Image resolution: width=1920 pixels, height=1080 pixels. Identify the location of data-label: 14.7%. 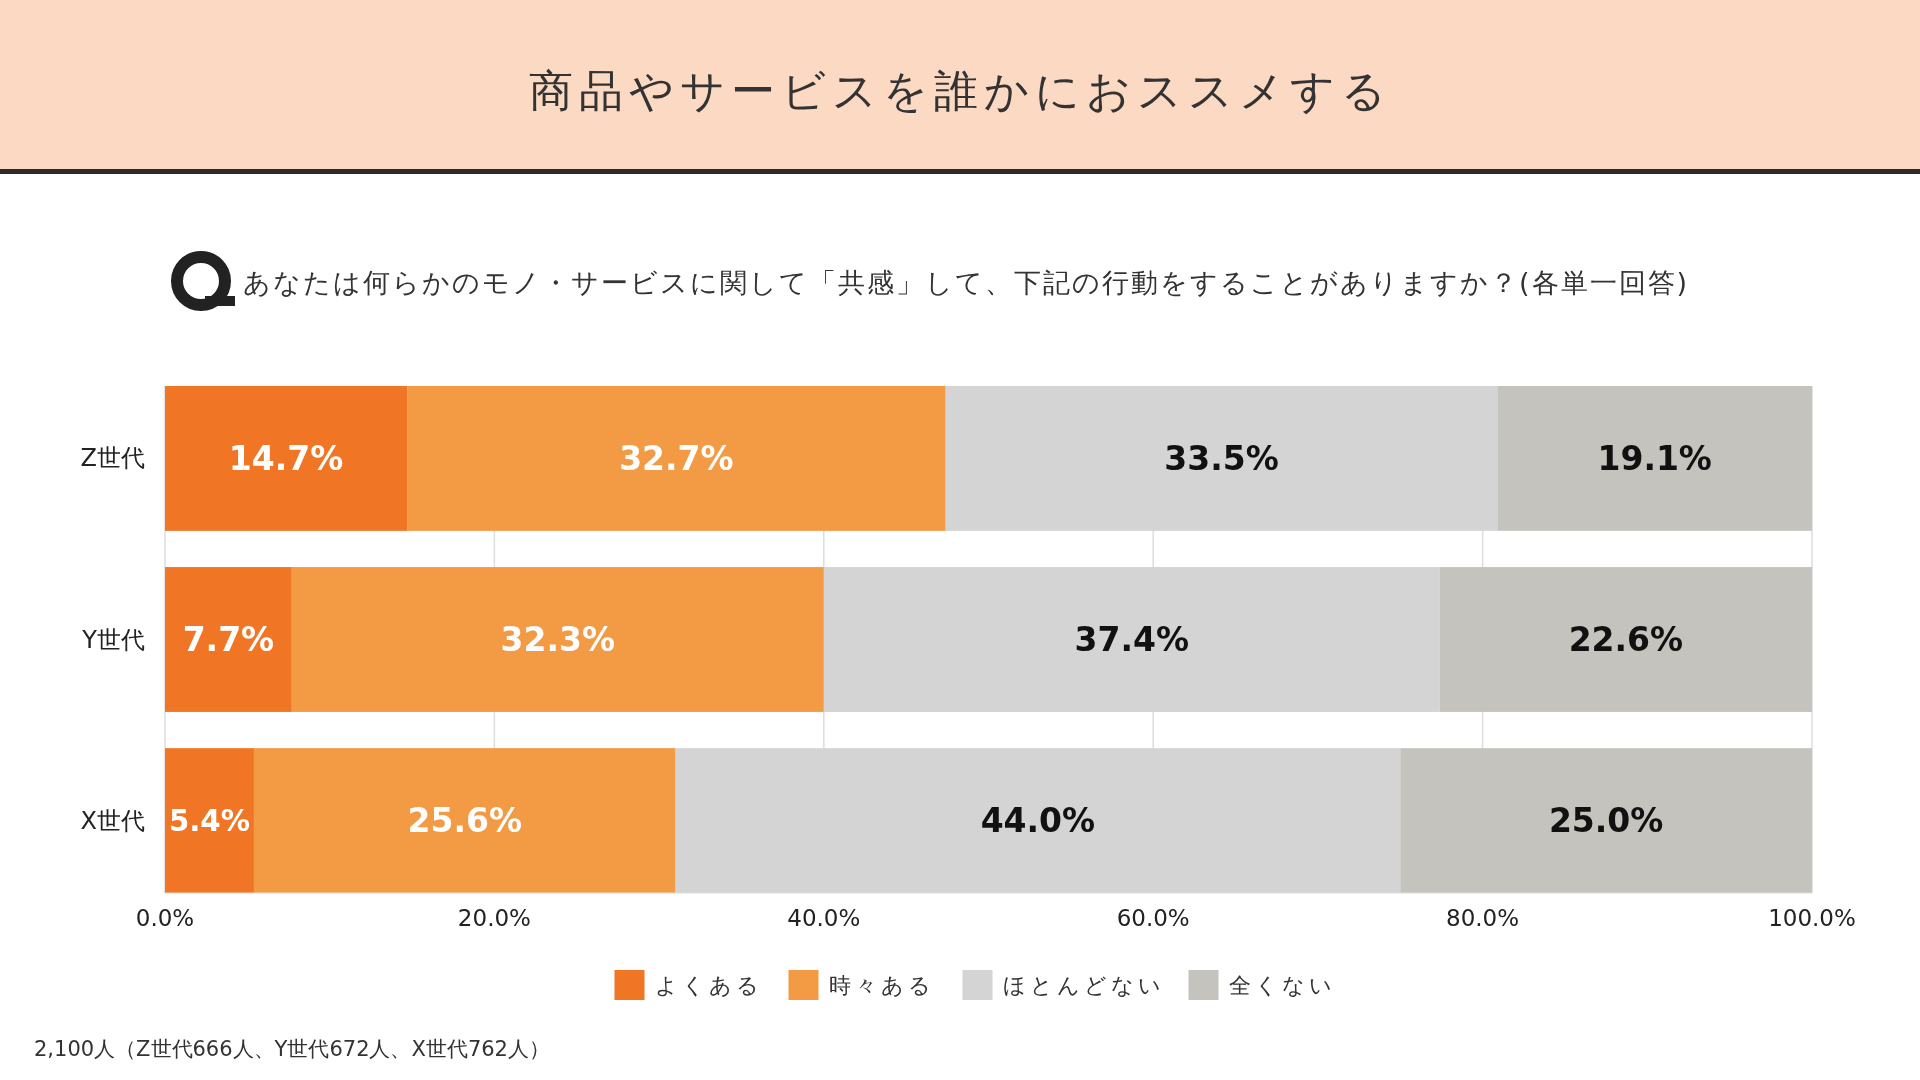
(286, 458).